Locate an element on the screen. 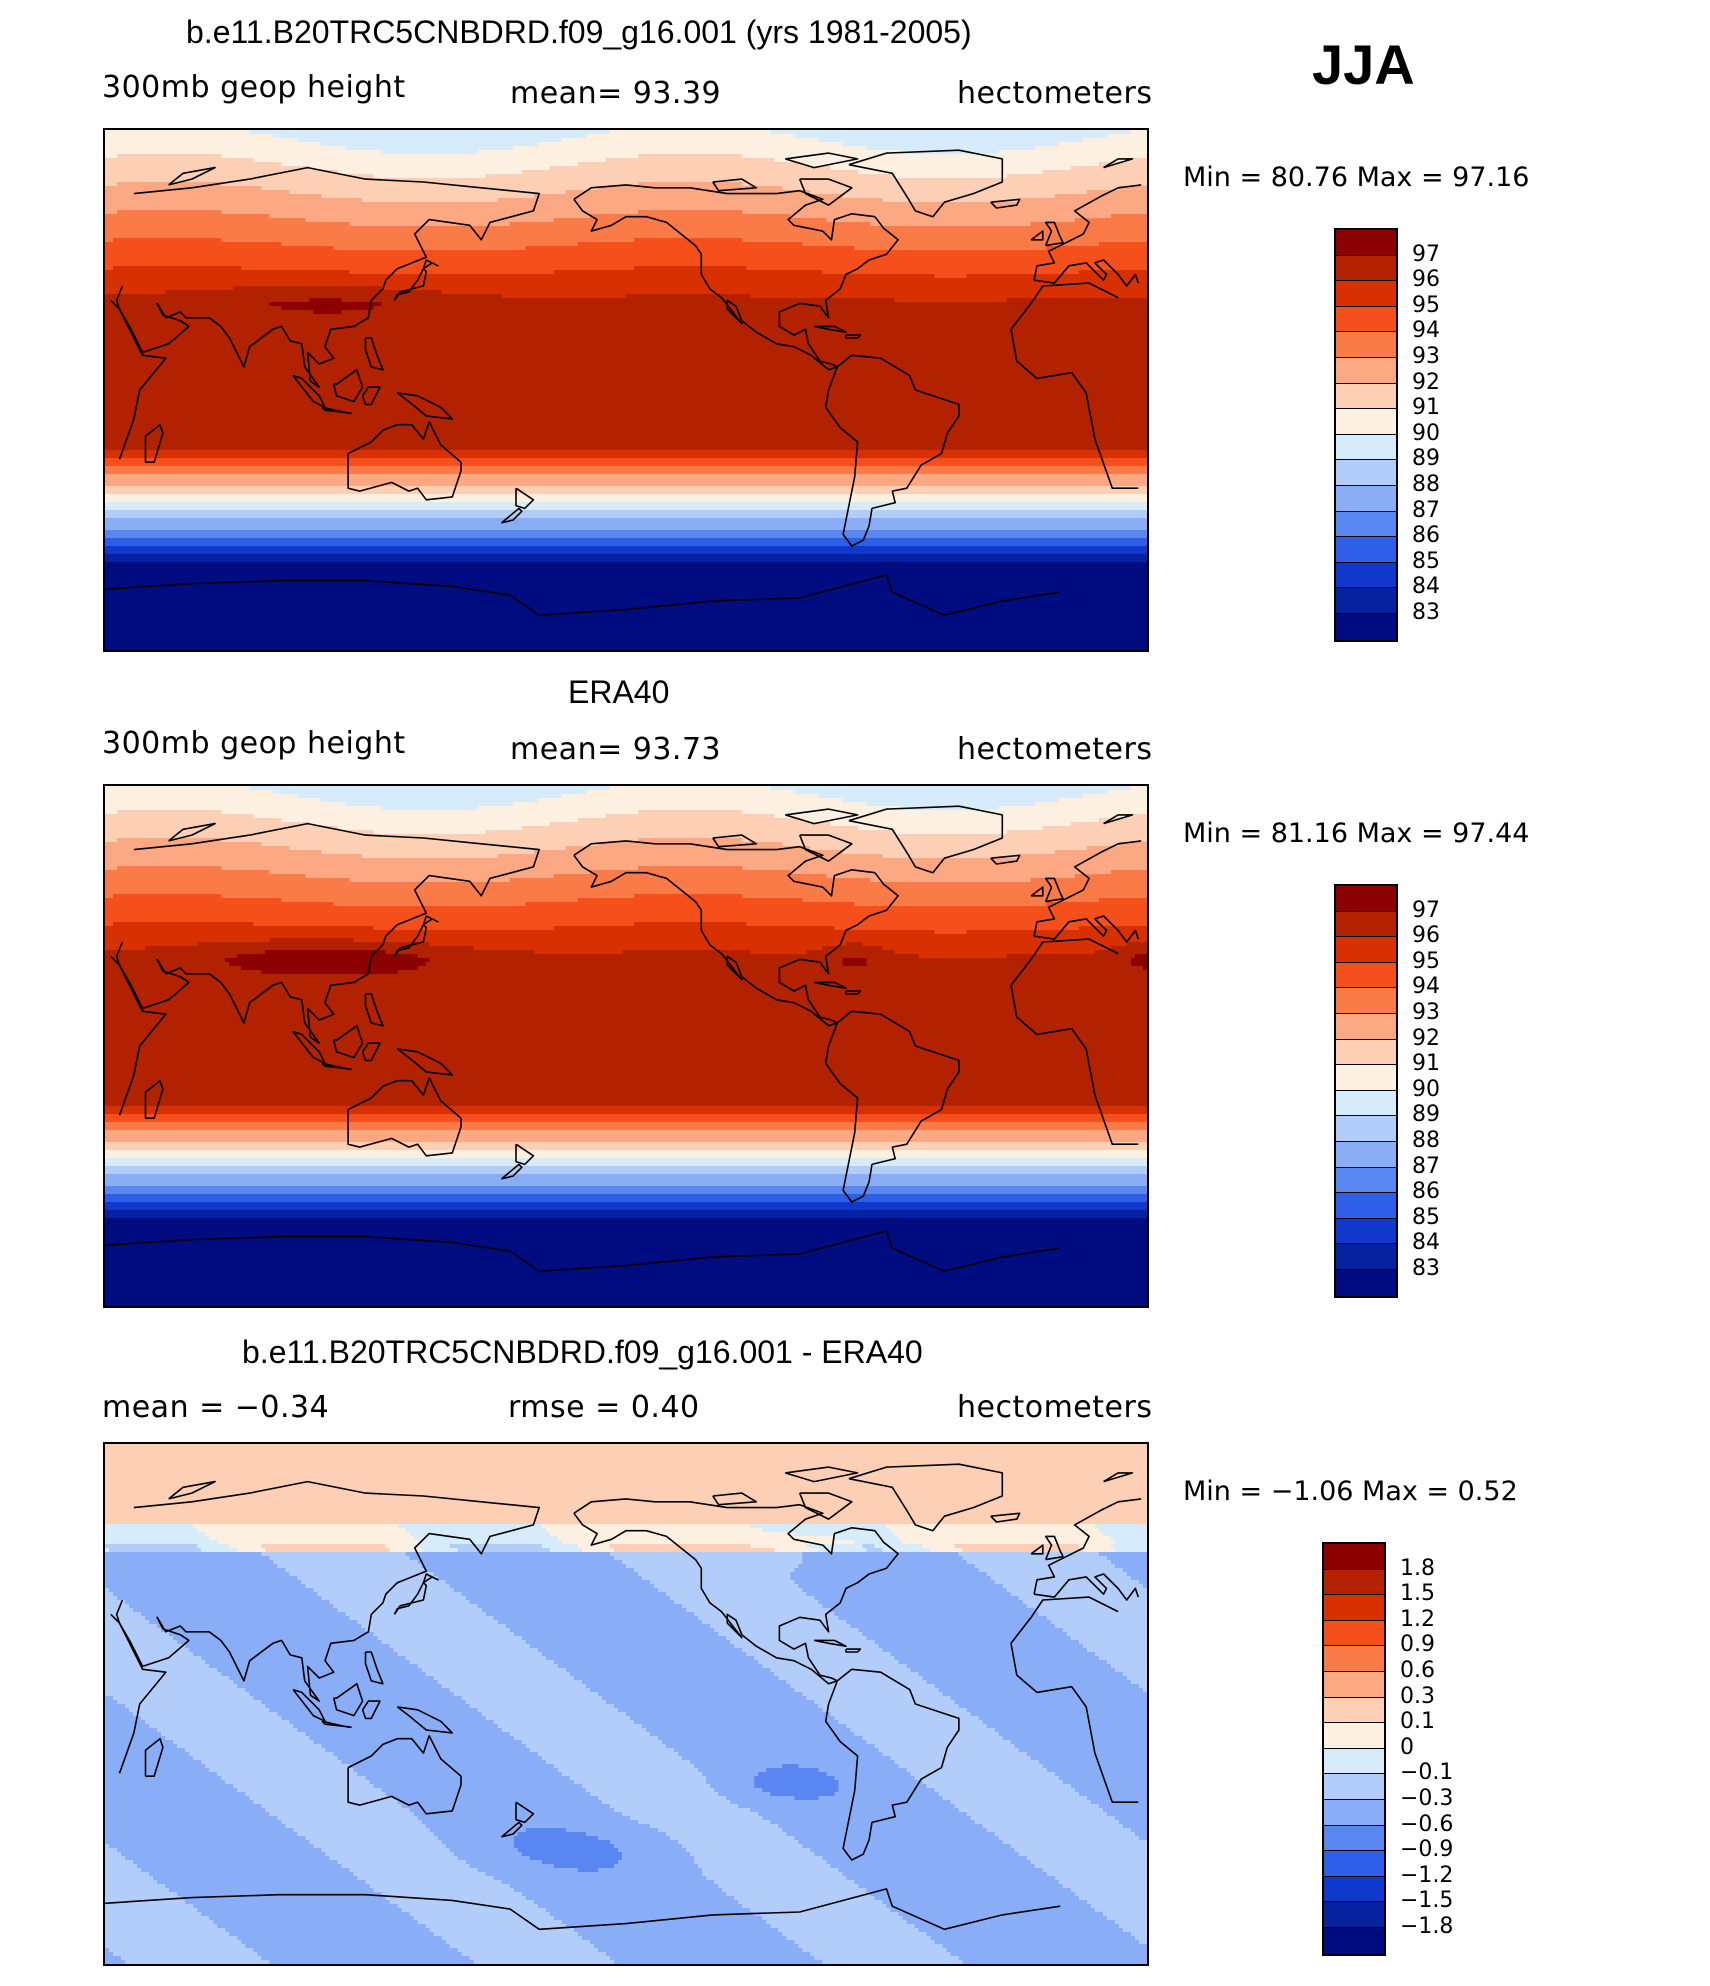 Image resolution: width=1710 pixels, height=1986 pixels. panel1-units: hectometers is located at coordinates (1055, 93).